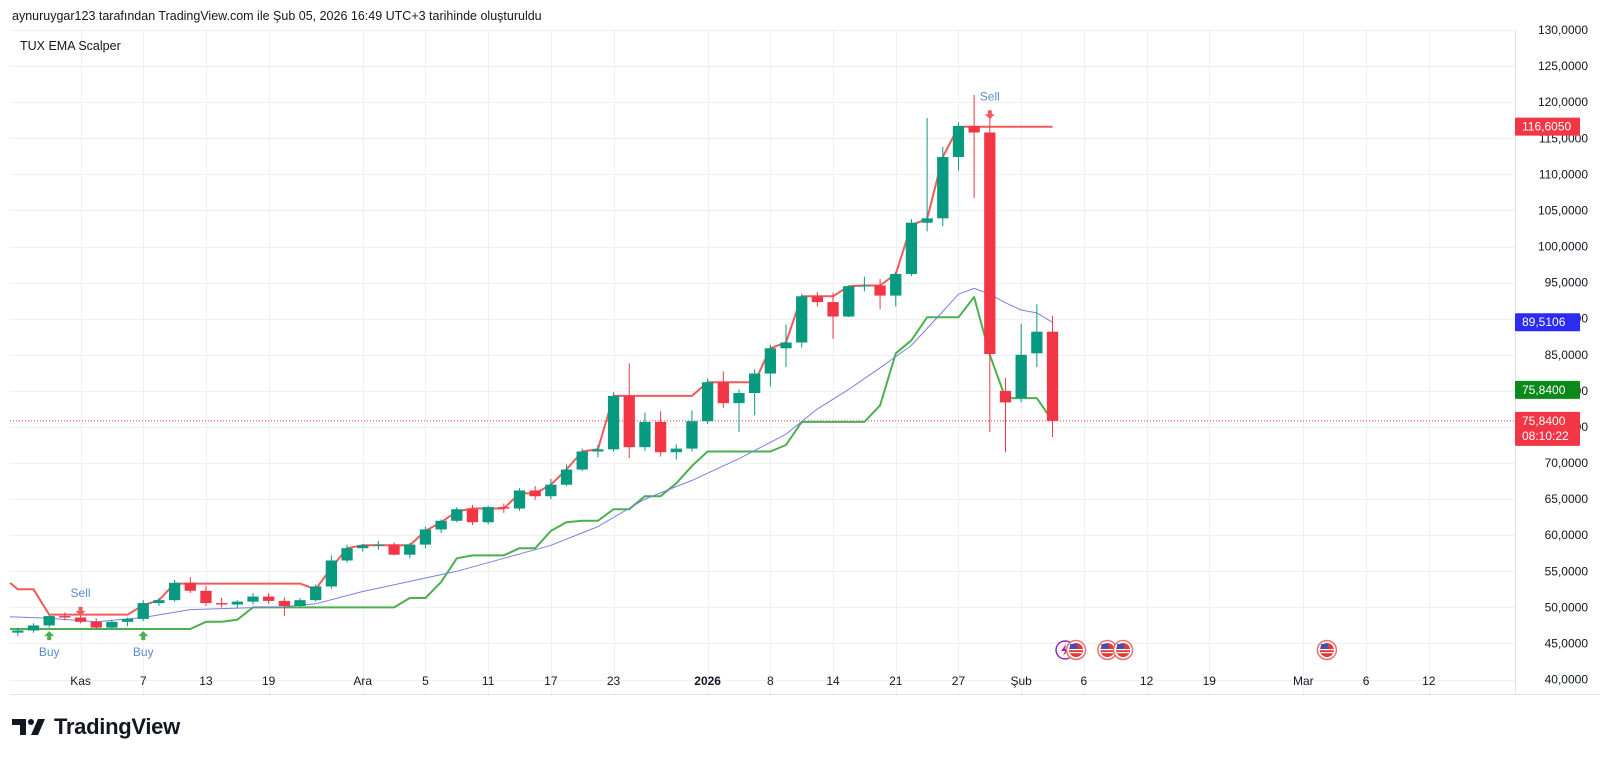  Describe the element at coordinates (707, 681) in the screenshot. I see `x-tick-label: 2026` at that location.